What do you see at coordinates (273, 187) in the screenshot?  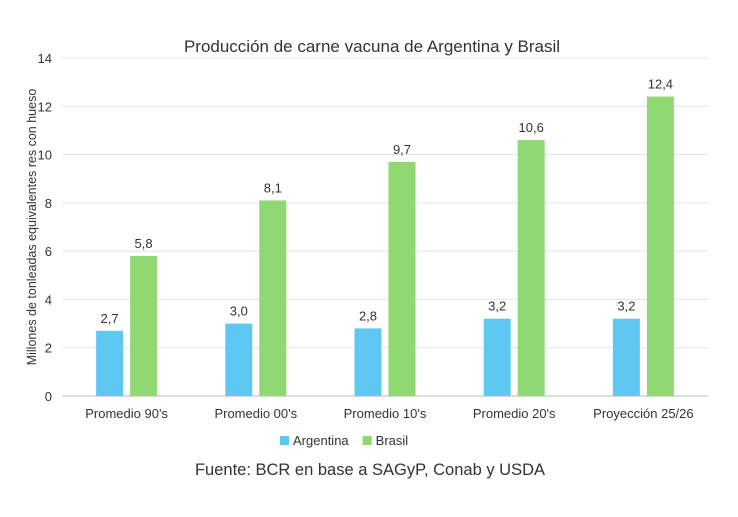 I see `data-label: 8,1` at bounding box center [273, 187].